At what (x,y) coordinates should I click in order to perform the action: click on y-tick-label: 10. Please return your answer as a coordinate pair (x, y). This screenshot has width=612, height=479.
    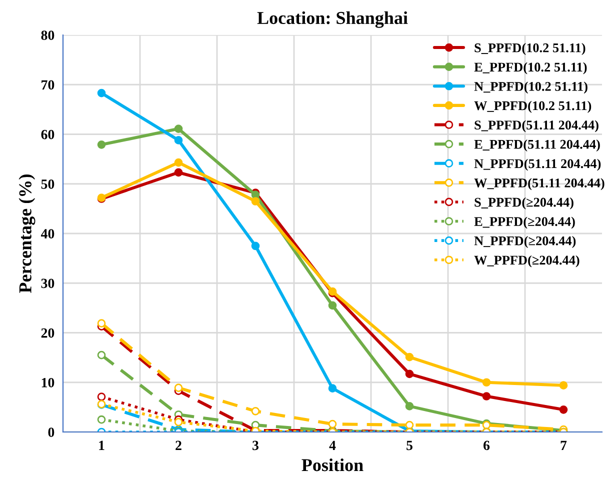
    Looking at the image, I should click on (48, 383).